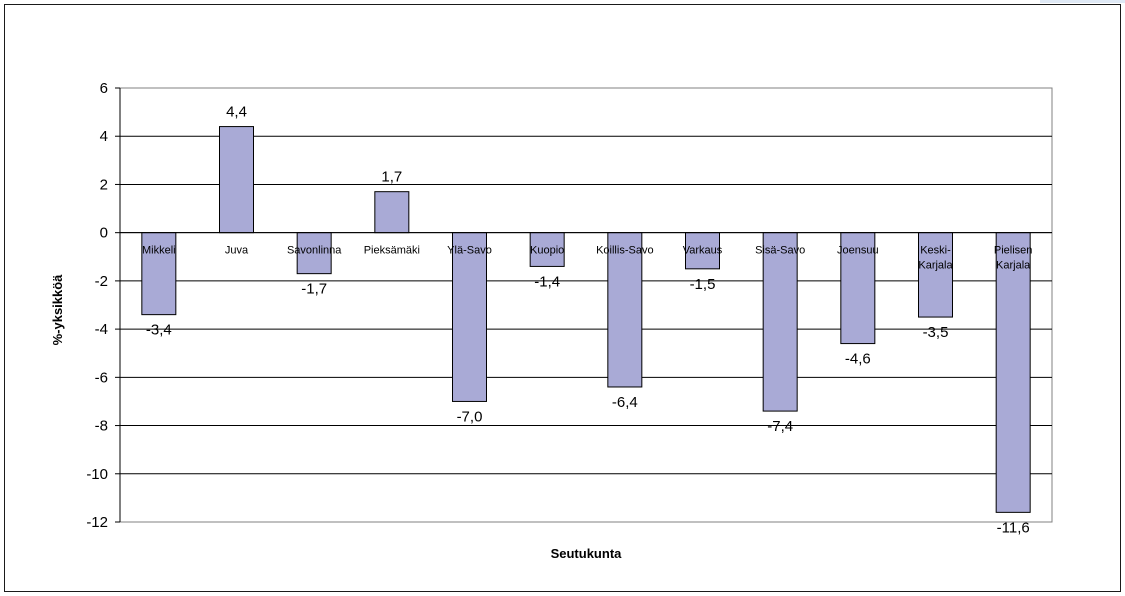 This screenshot has height=596, width=1125. What do you see at coordinates (625, 402) in the screenshot?
I see `data-label: -6,4` at bounding box center [625, 402].